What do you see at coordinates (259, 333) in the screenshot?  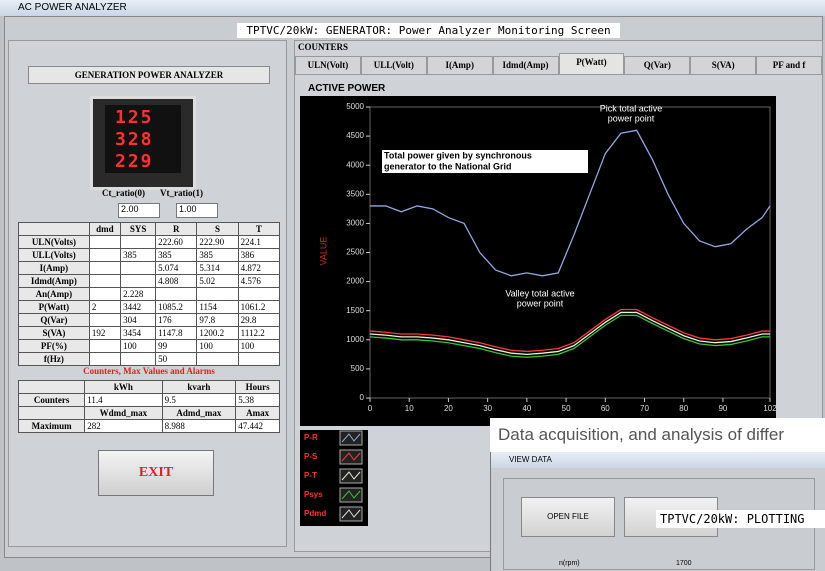 I see `table-cell: 1112.2` at bounding box center [259, 333].